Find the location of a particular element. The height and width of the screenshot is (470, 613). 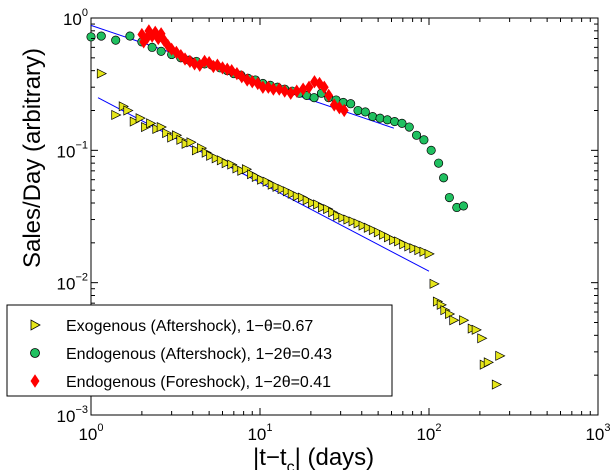

y-tick-label-0-base: 10 is located at coordinates (66, 416).